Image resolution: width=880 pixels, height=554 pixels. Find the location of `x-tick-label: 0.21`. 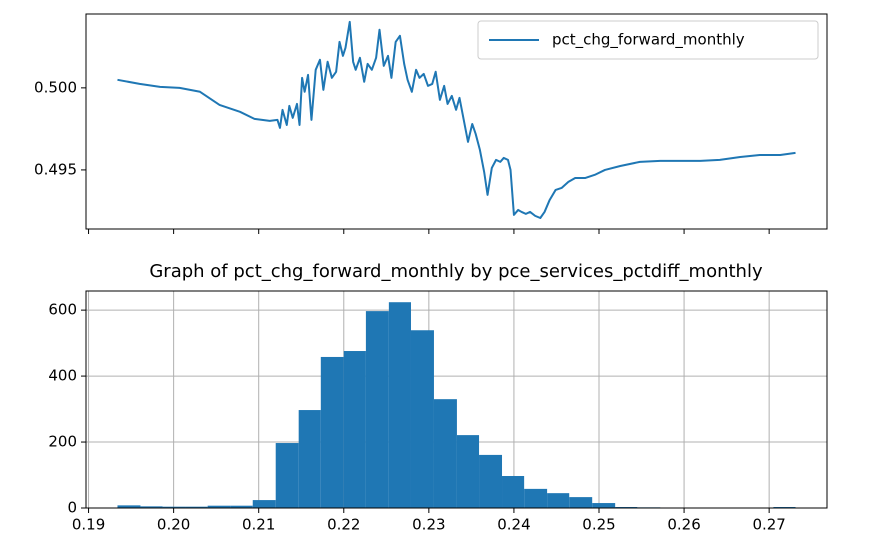

x-tick-label: 0.21 is located at coordinates (258, 525).